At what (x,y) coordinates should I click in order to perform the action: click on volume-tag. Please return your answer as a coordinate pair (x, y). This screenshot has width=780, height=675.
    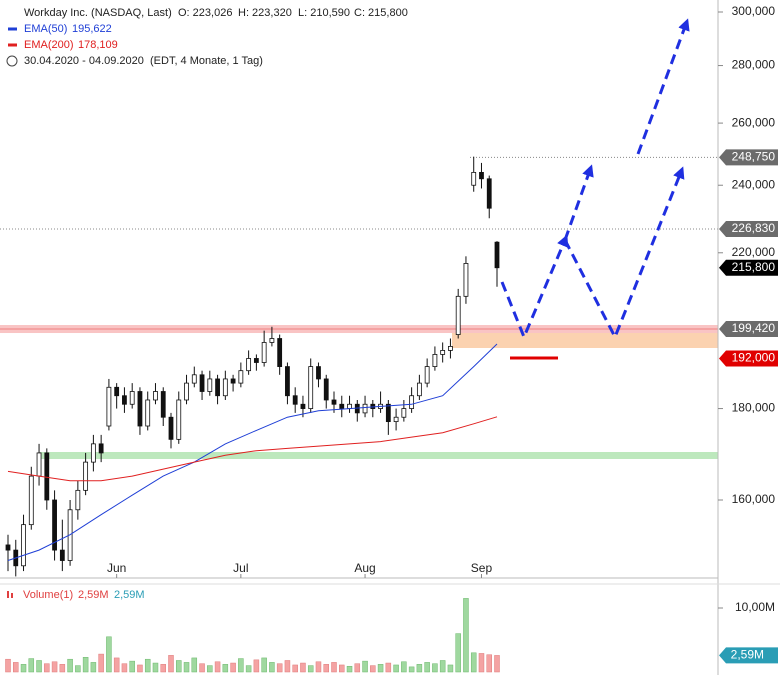
    Looking at the image, I should click on (748, 655).